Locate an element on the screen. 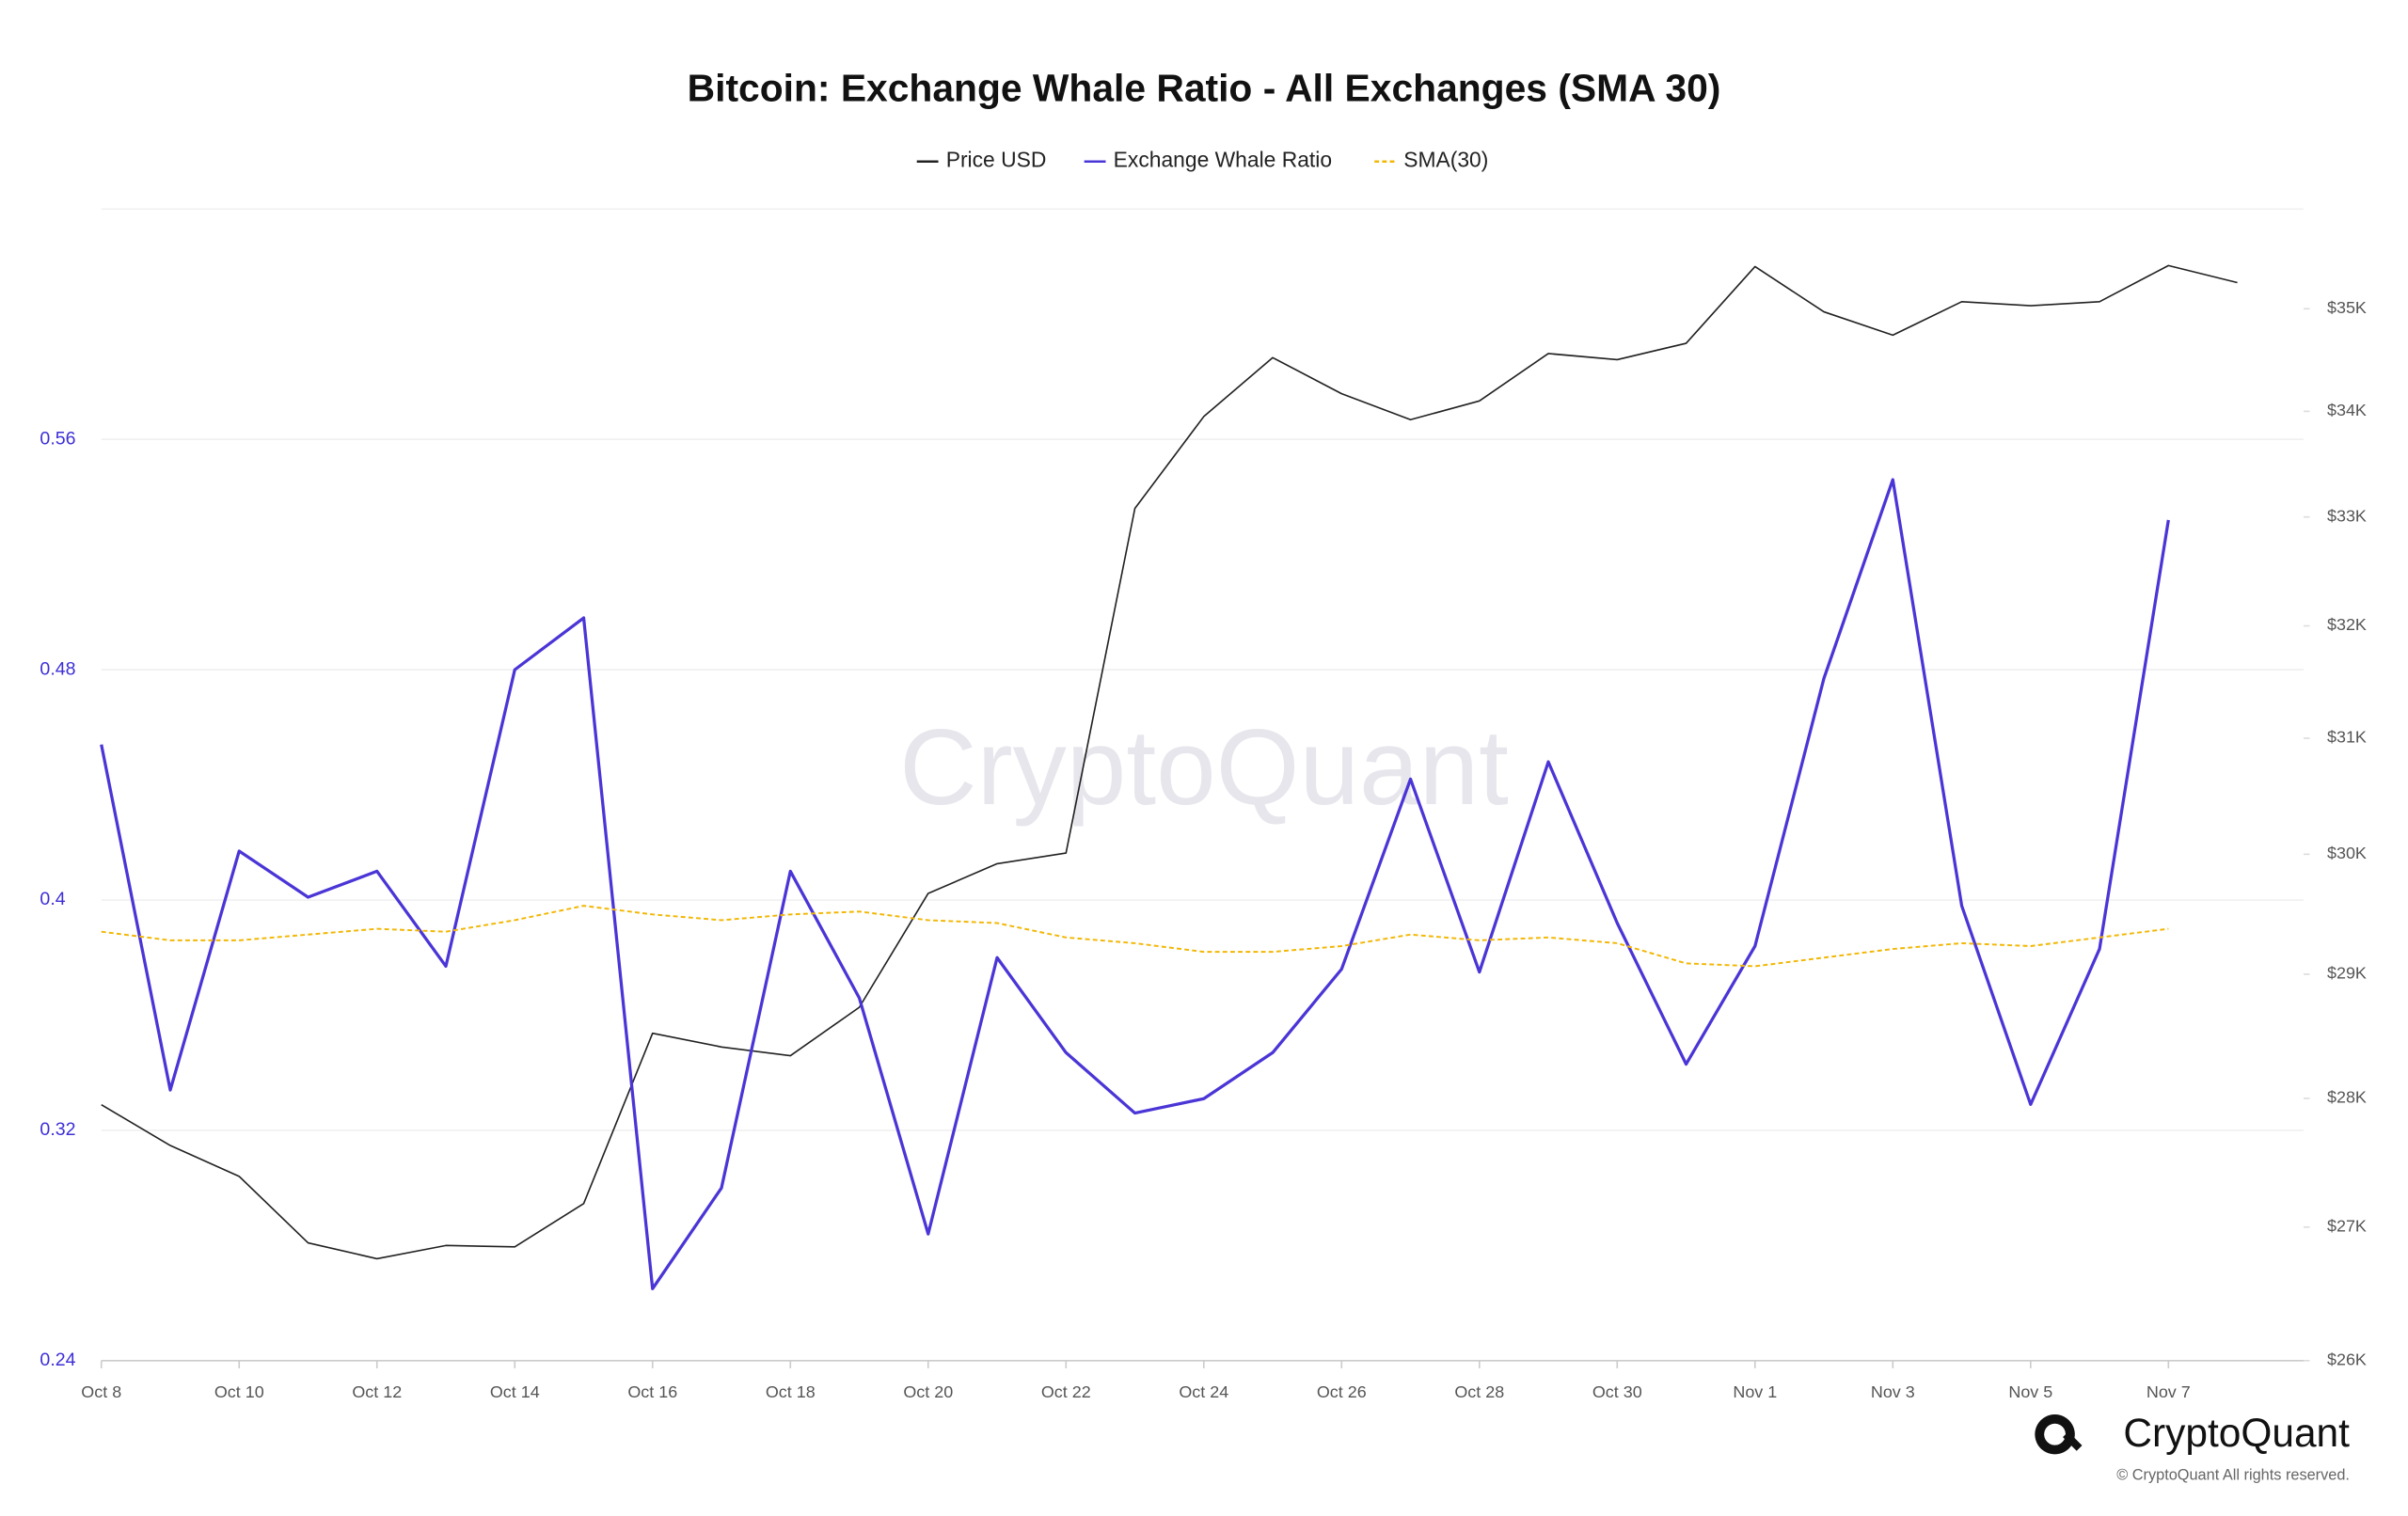 This screenshot has height=1516, width=2408. brand-logo is located at coordinates (2059, 1434).